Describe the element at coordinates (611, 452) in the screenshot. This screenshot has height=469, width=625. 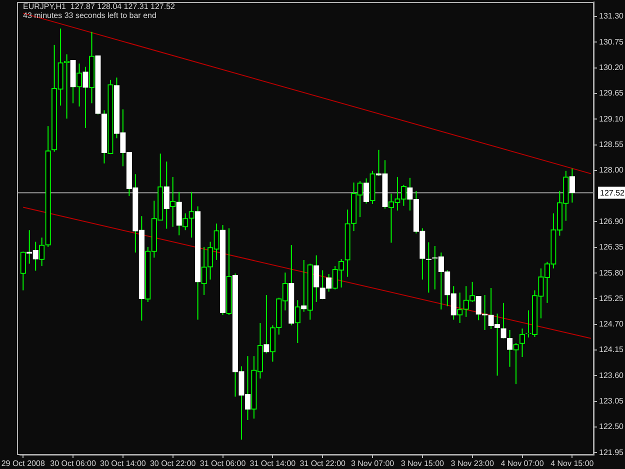
I see `y-tick-label: 121.95` at that location.